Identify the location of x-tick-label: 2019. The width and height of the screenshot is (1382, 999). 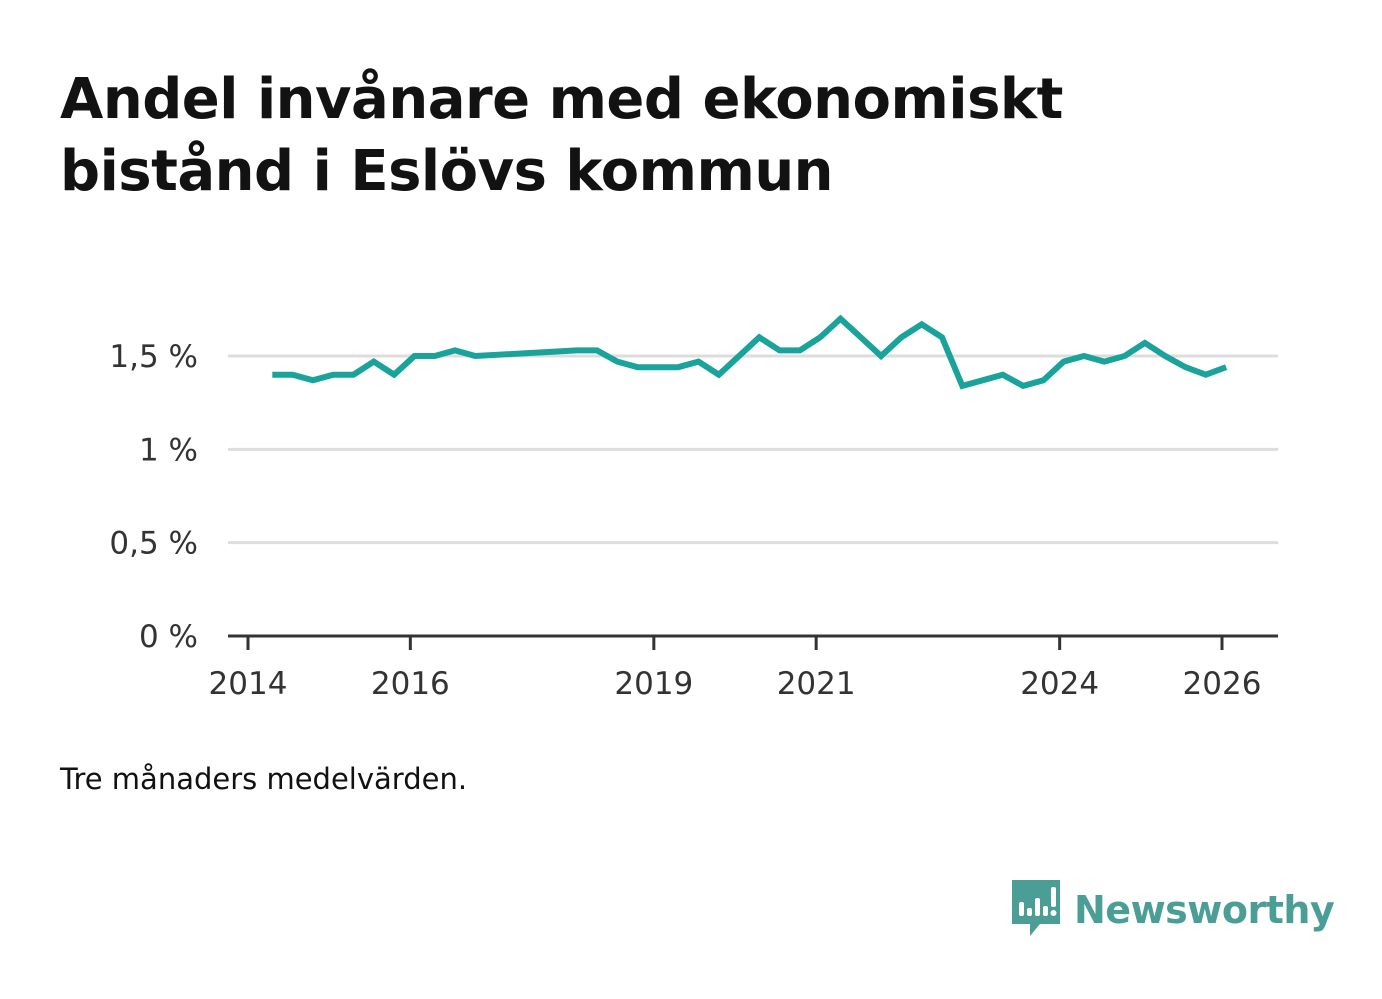
(653, 684).